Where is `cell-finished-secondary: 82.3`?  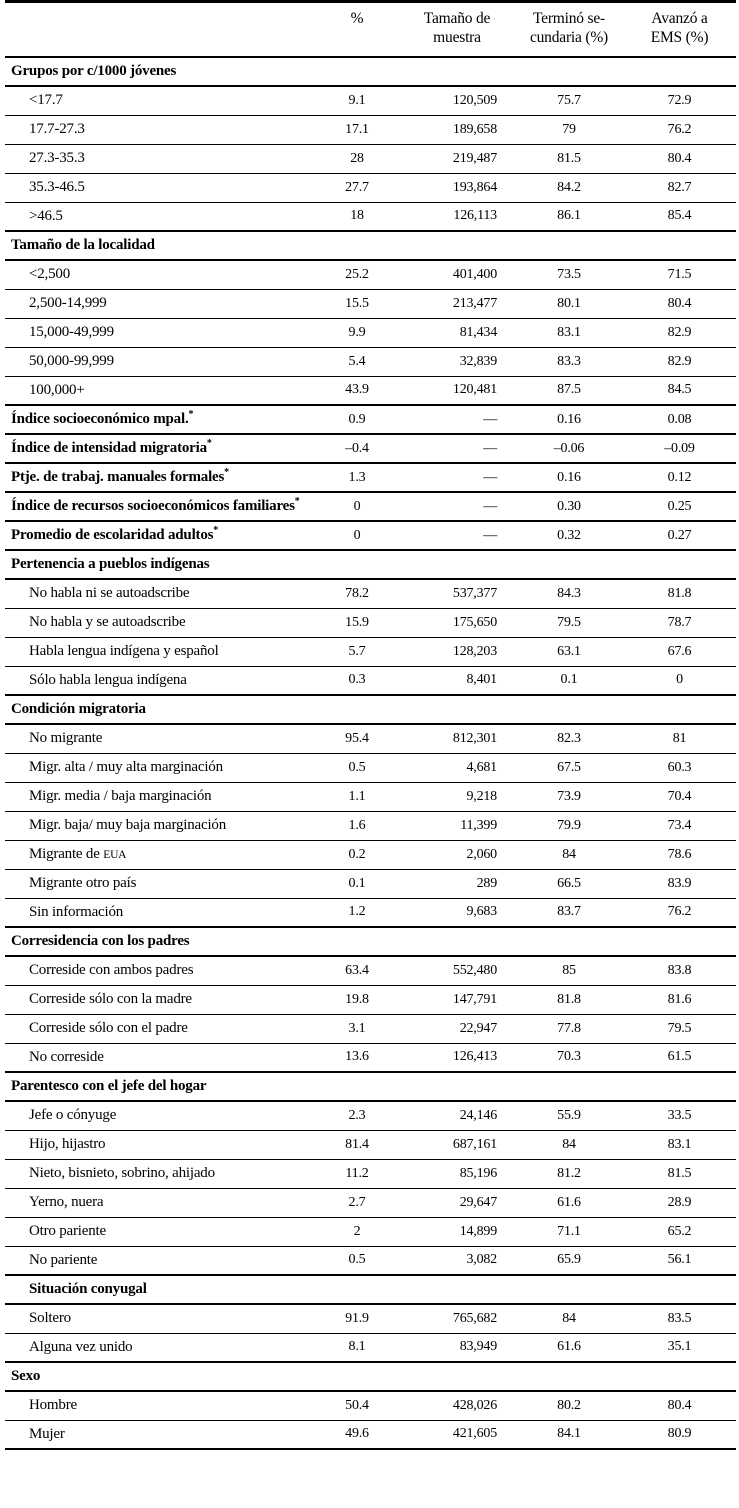
cell-finished-secondary: 82.3 is located at coordinates (569, 738).